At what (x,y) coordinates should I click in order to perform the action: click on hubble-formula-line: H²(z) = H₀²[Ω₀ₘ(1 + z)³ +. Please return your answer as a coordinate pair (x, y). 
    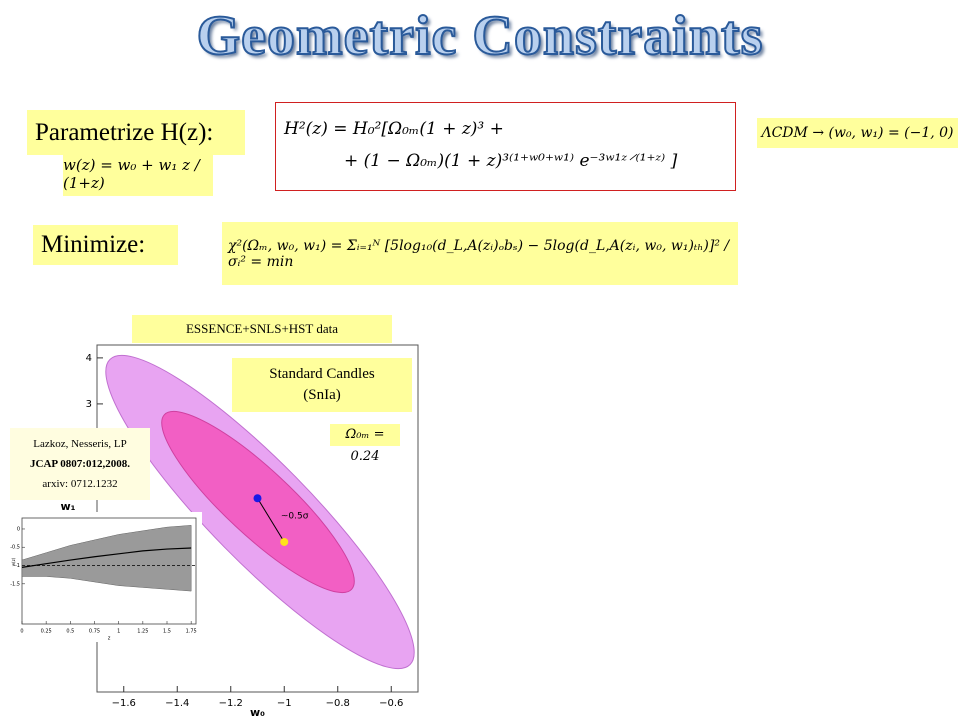
    Looking at the image, I should click on (394, 129).